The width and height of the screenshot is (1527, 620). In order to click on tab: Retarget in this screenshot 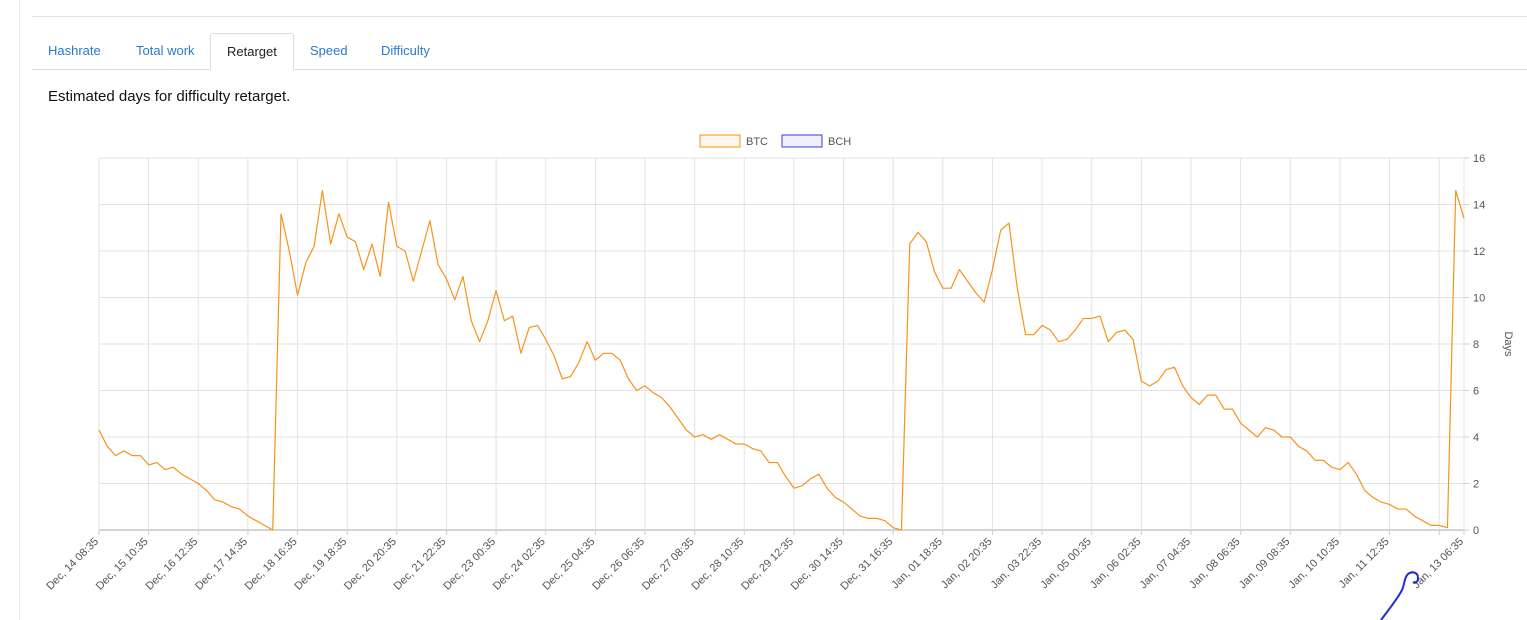, I will do `click(252, 51)`.